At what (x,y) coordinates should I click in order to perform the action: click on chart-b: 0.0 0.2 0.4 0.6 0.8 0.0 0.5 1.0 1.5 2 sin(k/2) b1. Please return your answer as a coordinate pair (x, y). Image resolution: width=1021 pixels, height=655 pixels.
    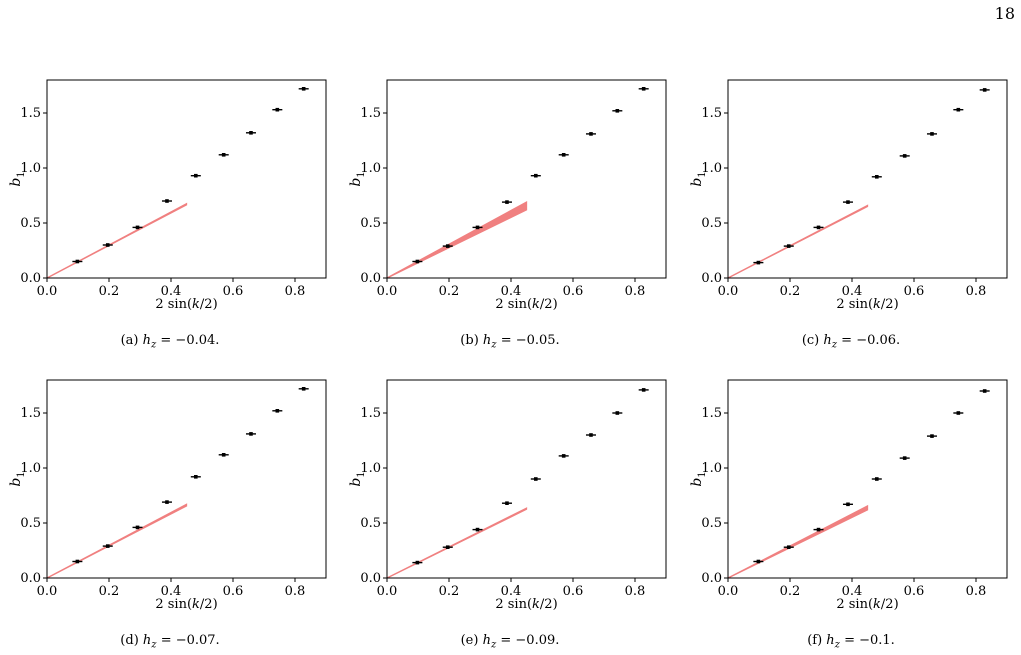
    Looking at the image, I should click on (507, 195).